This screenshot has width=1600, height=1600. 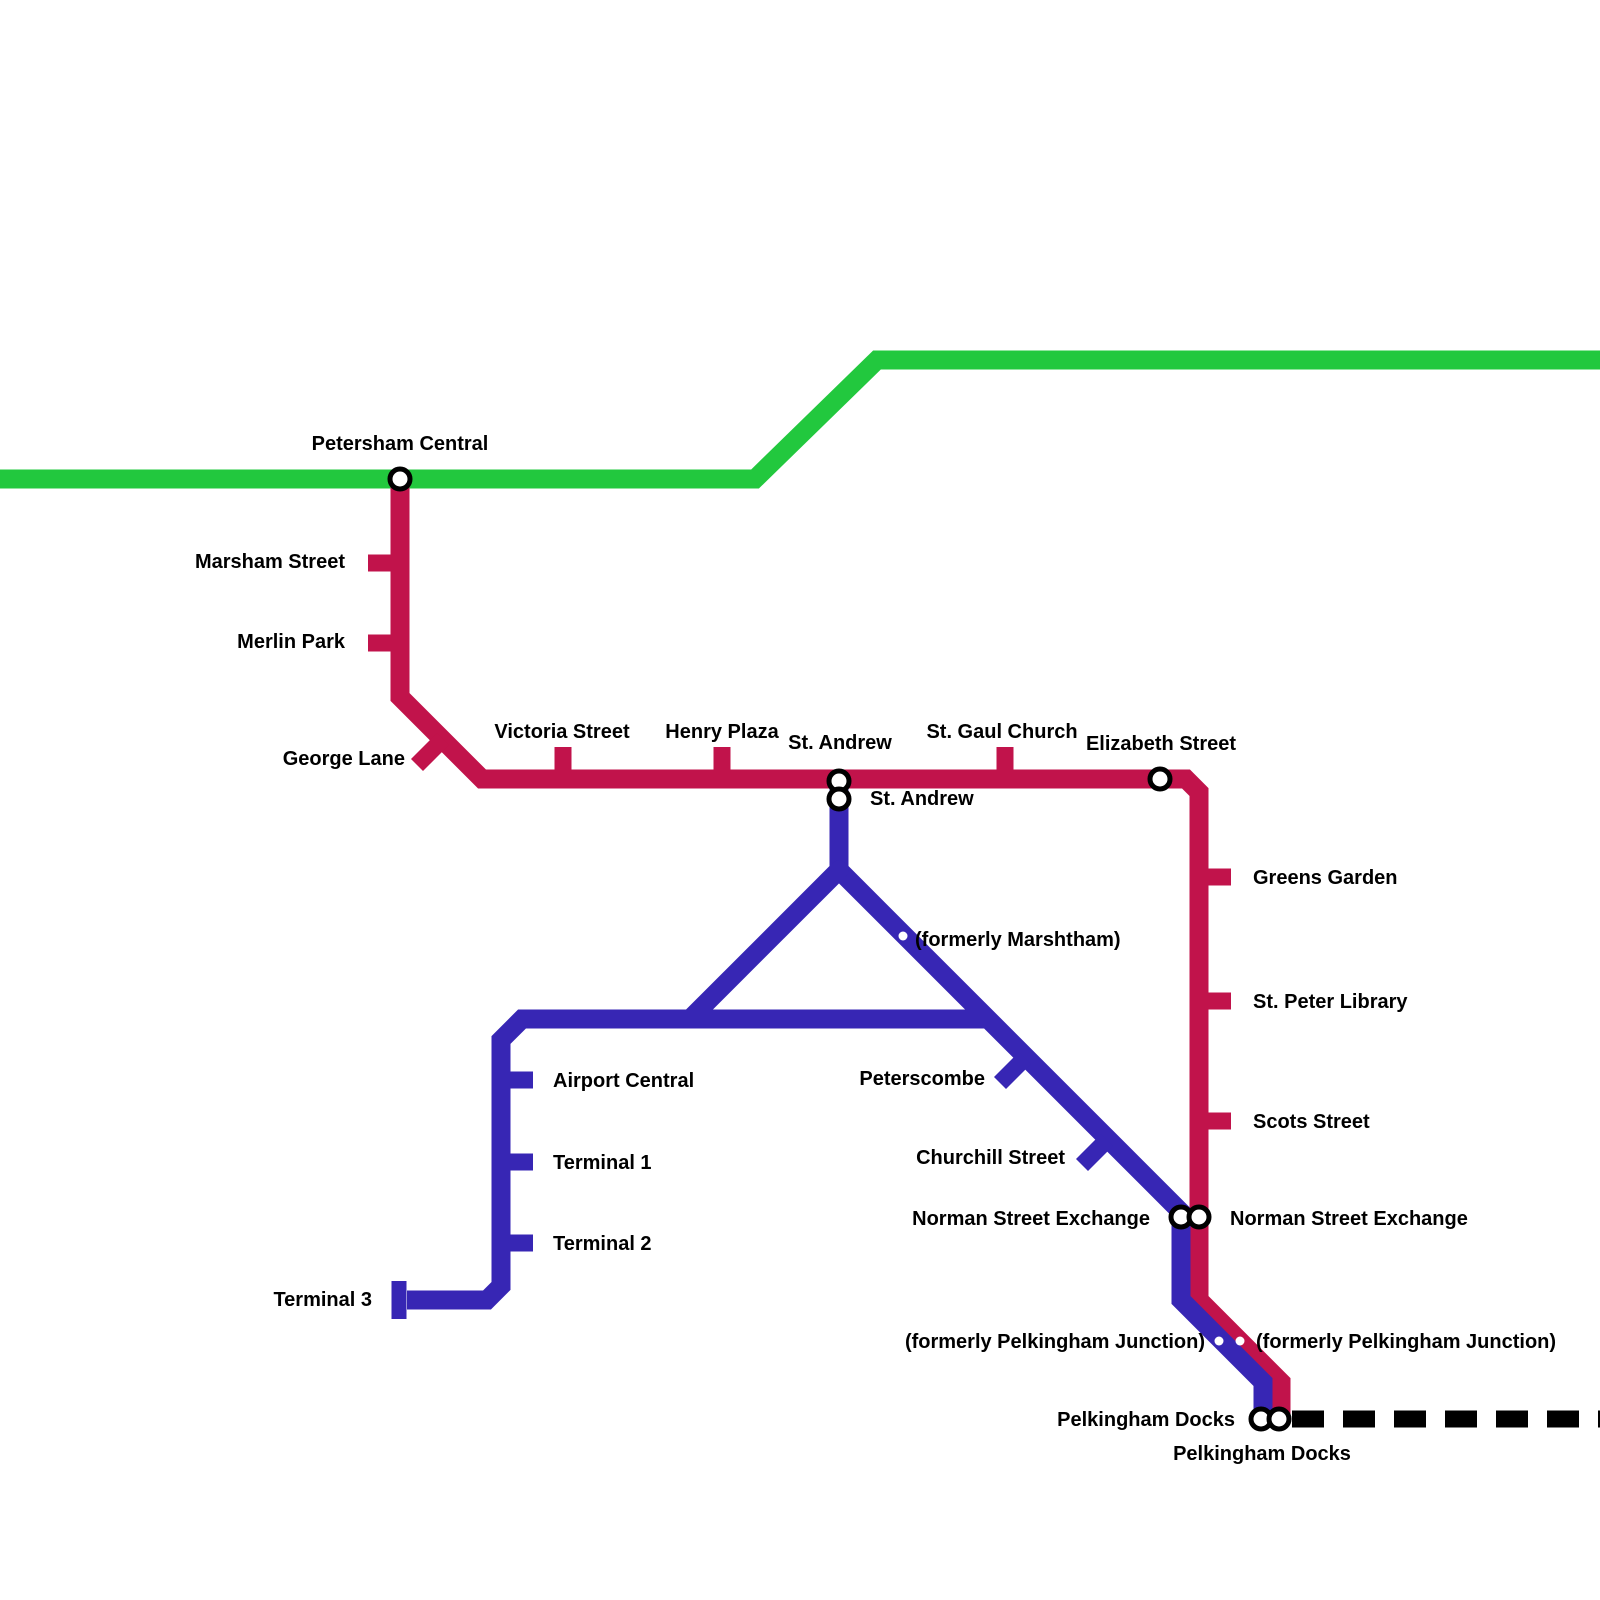 What do you see at coordinates (270, 562) in the screenshot?
I see `station-label-marsham-street-1: Marsham Street` at bounding box center [270, 562].